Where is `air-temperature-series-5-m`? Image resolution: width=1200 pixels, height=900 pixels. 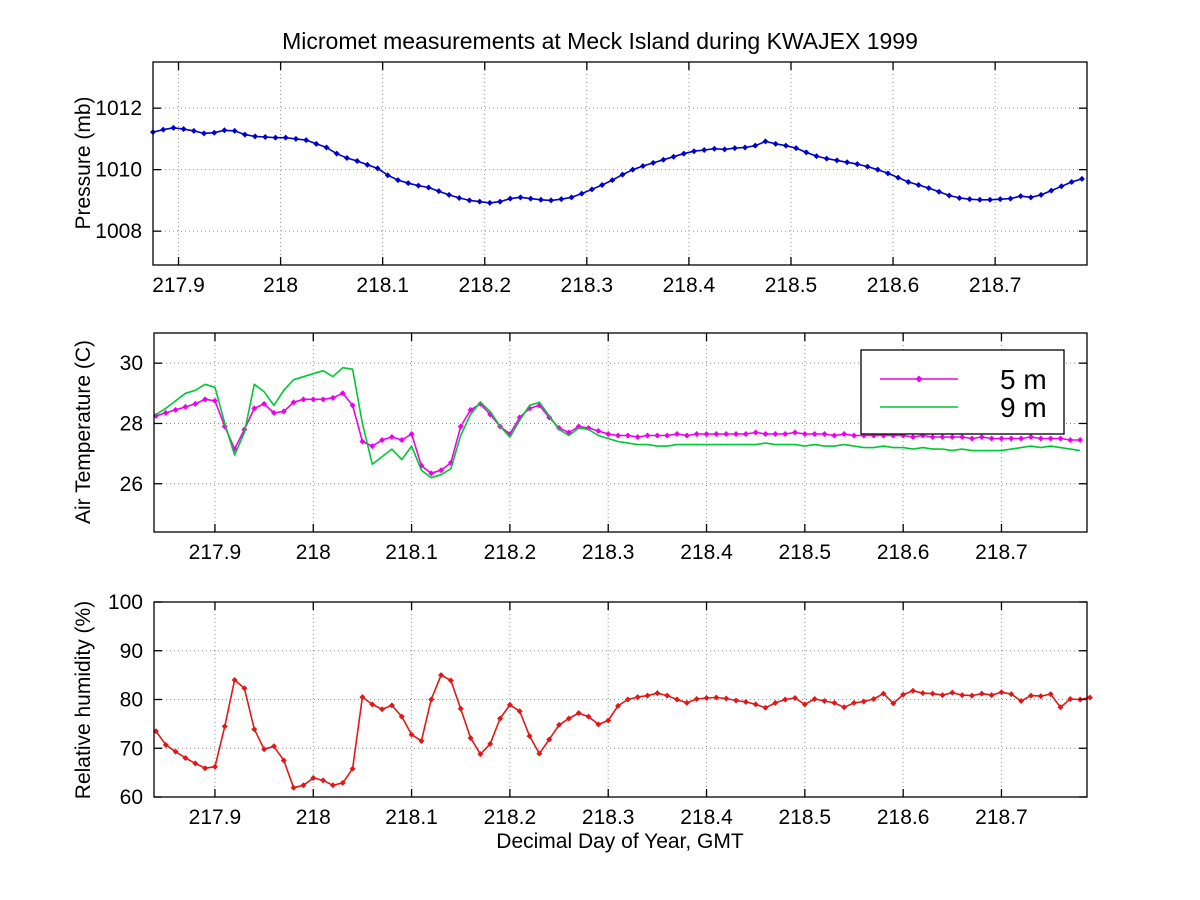 air-temperature-series-5-m is located at coordinates (618, 433).